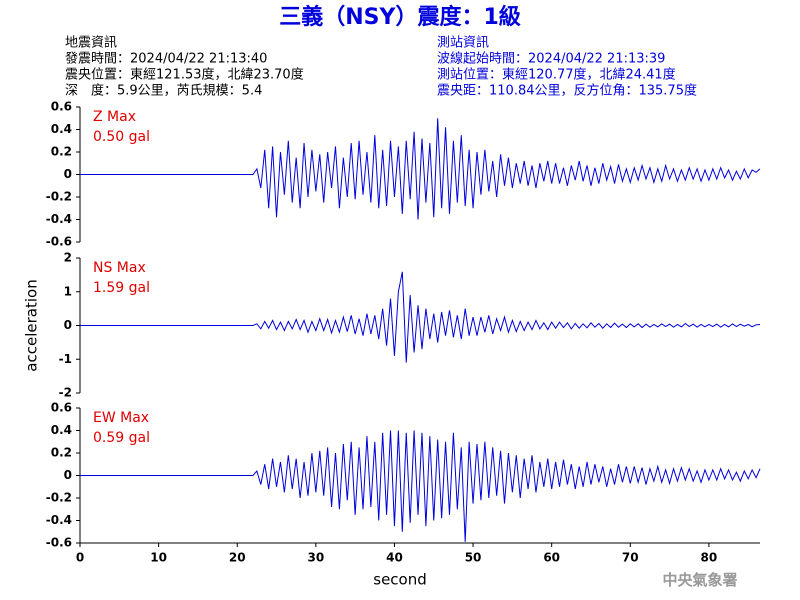  Describe the element at coordinates (567, 91) in the screenshot. I see `info-right: 震央距：110.84公里，反方位角：135.75度` at that location.